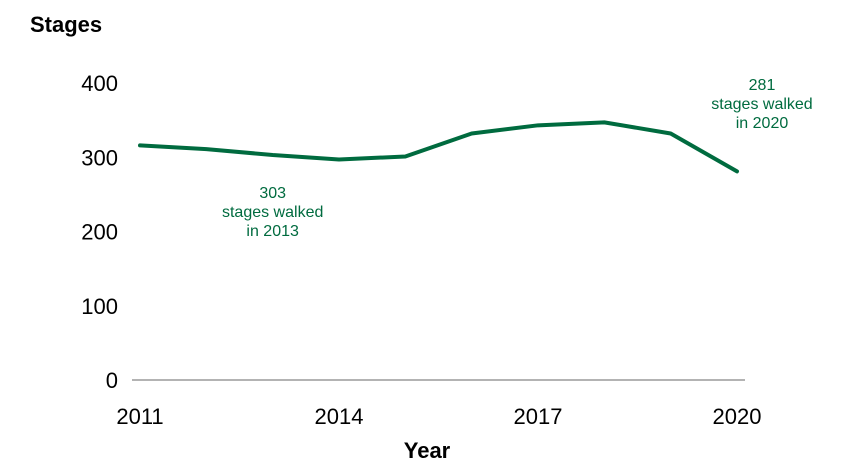 The image size is (854, 468). What do you see at coordinates (99, 157) in the screenshot?
I see `y-tick-label: 300` at bounding box center [99, 157].